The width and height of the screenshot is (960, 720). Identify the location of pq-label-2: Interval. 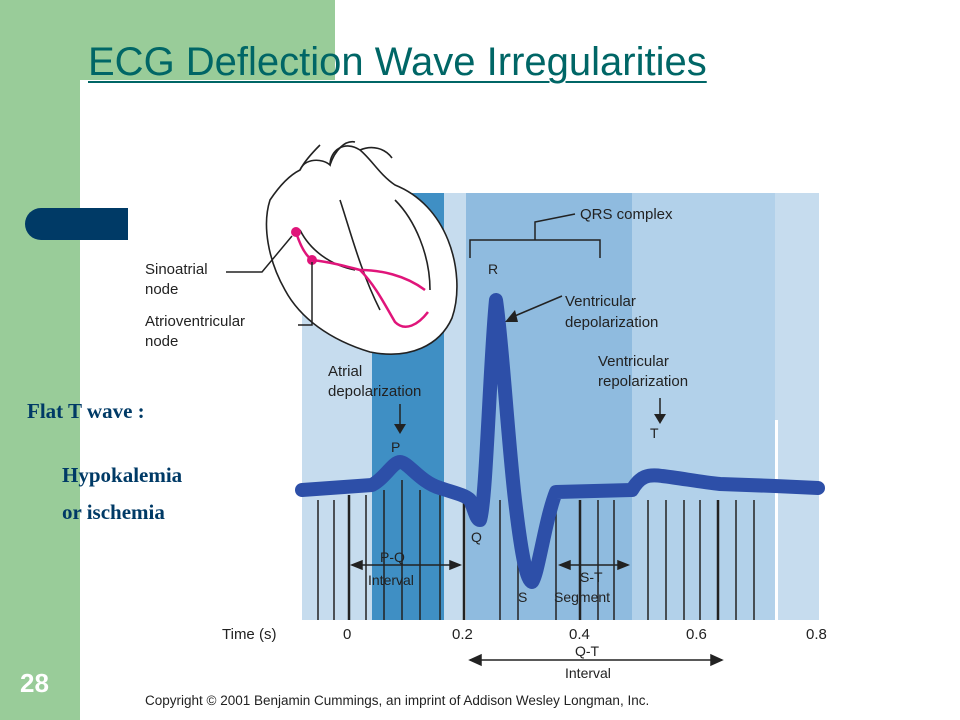
(391, 580).